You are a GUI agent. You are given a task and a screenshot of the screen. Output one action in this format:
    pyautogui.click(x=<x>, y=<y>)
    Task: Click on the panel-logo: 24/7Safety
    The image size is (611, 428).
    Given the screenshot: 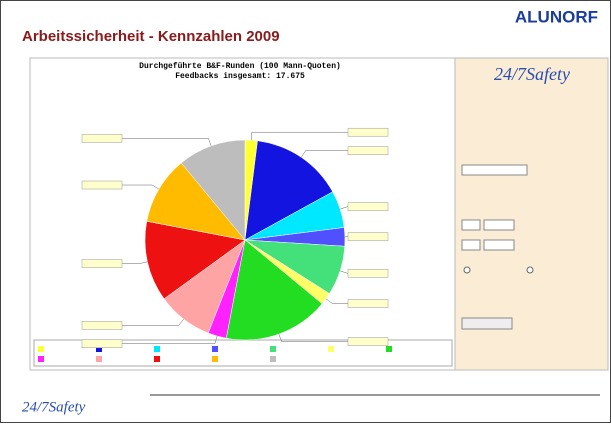 What is the action you would take?
    pyautogui.click(x=532, y=74)
    